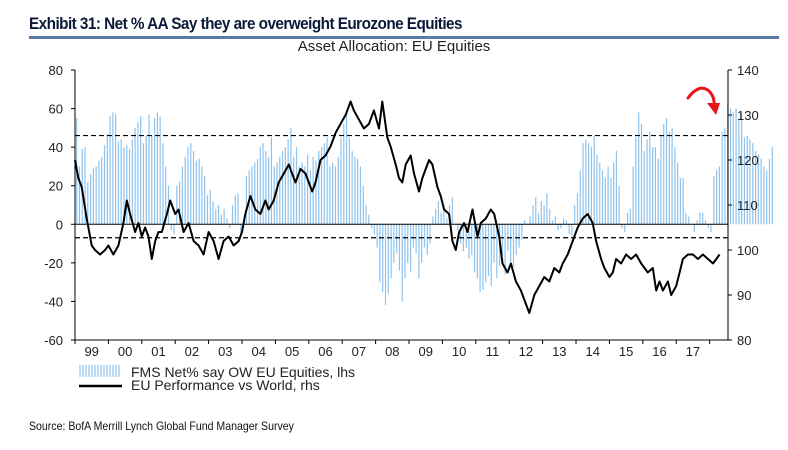 The height and width of the screenshot is (450, 788). I want to click on y-tick-label-left: 60, so click(56, 109).